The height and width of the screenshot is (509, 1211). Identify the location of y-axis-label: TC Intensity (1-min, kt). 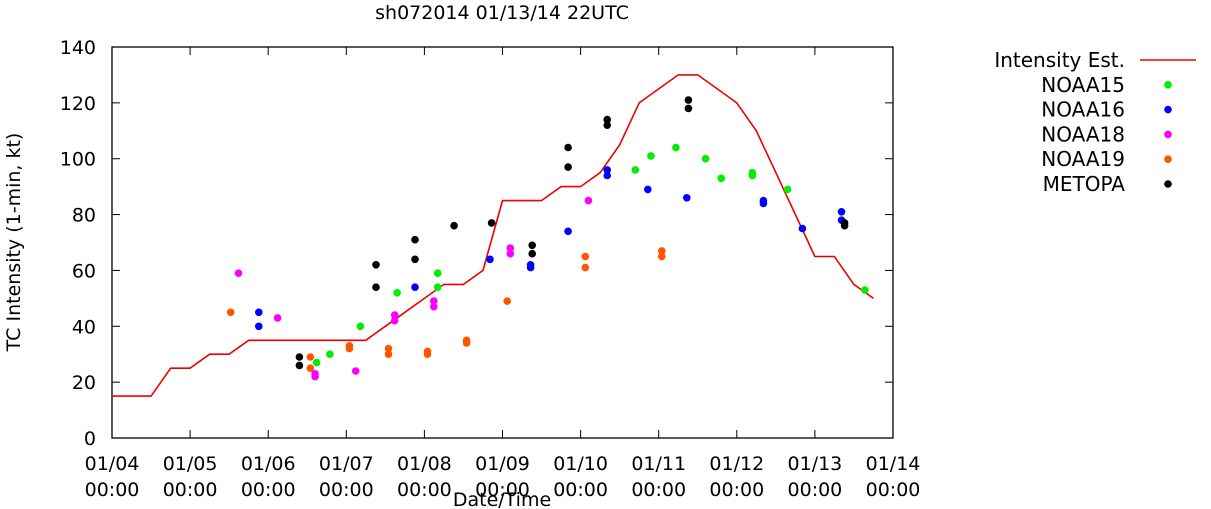
(14, 243).